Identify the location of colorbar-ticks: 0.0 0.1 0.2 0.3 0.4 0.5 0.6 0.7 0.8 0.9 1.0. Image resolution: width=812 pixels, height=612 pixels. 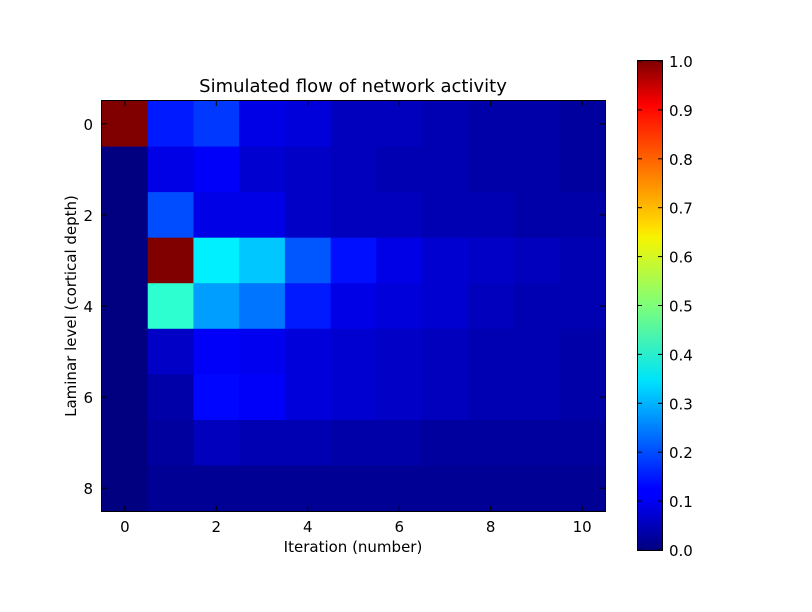
(665, 306).